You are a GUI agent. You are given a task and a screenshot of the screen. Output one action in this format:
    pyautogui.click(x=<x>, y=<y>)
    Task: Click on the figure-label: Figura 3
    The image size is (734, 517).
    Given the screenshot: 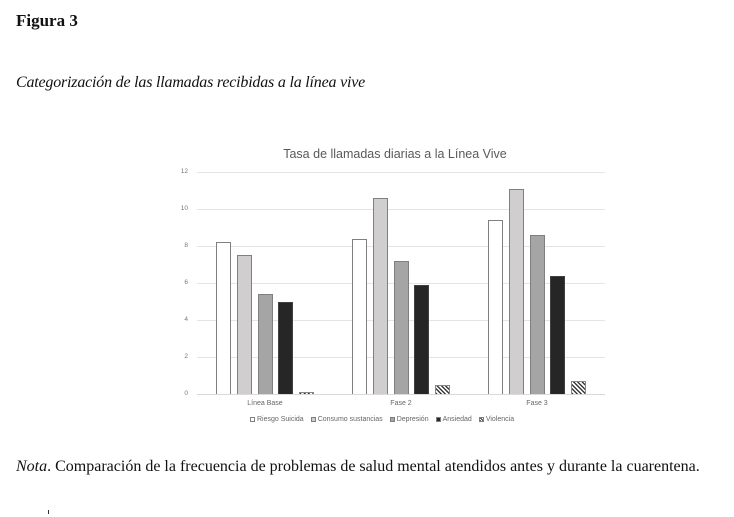 What is the action you would take?
    pyautogui.click(x=47, y=20)
    